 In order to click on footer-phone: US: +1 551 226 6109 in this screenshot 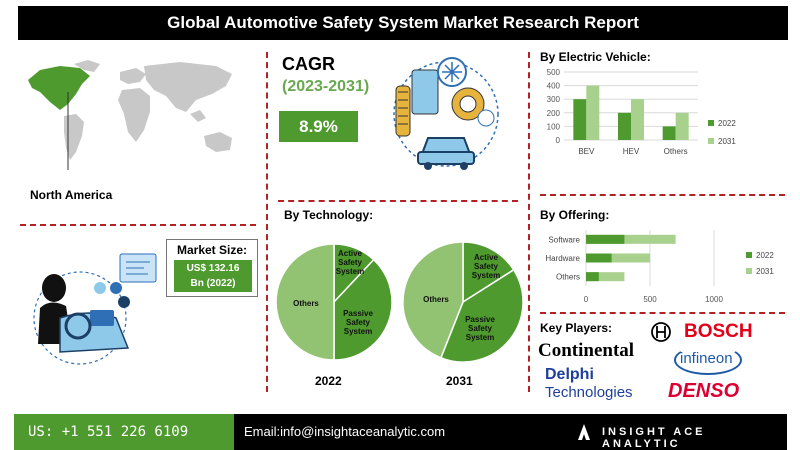, I will do `click(124, 432)`.